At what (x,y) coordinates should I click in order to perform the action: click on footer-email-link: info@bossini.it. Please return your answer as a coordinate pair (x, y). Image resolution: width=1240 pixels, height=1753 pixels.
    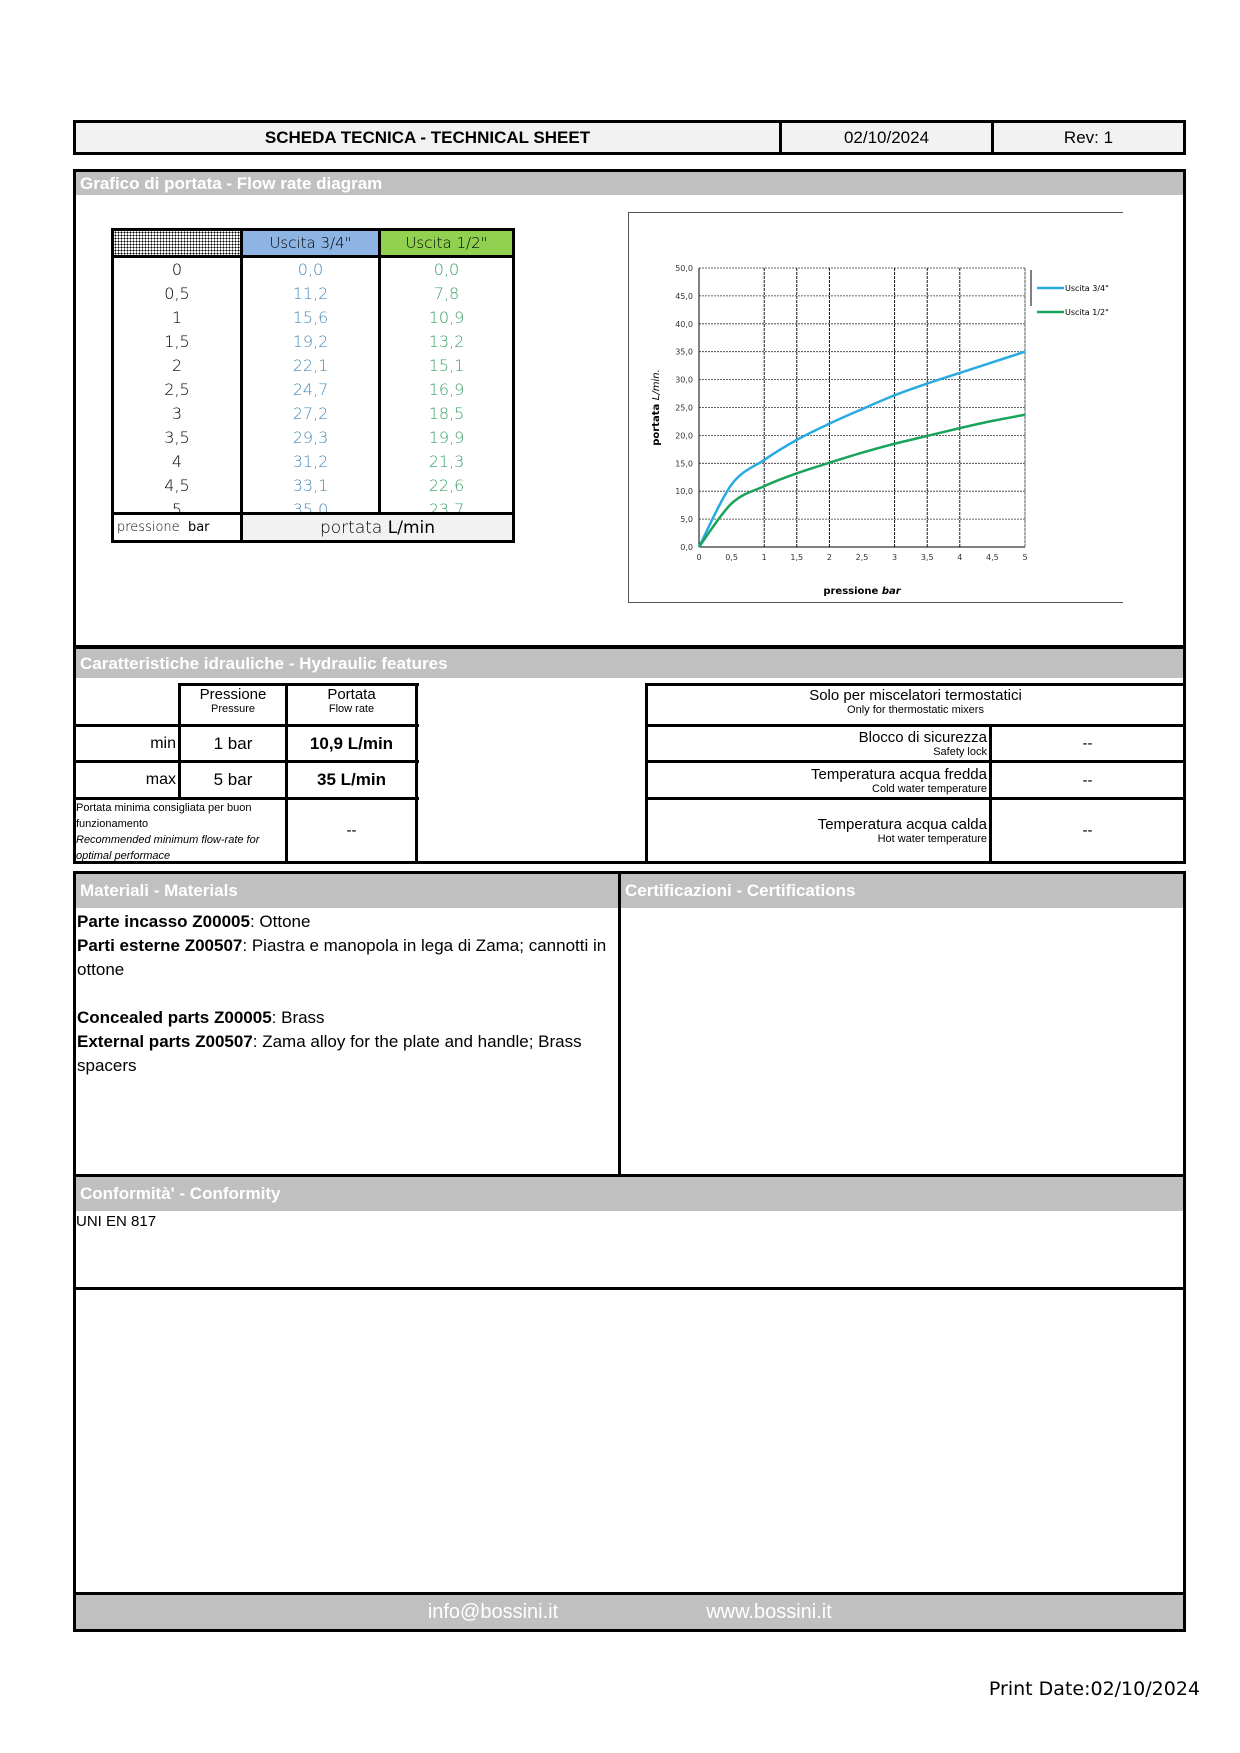
    Looking at the image, I should click on (493, 1611).